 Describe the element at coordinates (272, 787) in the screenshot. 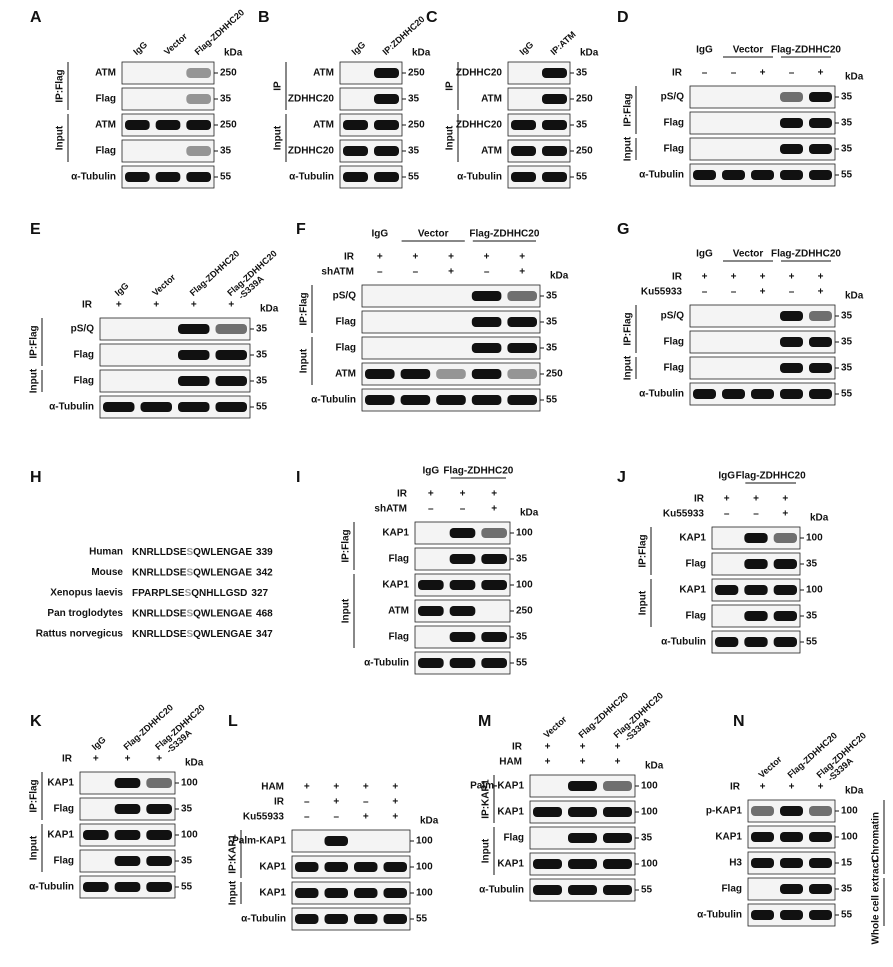

I see `condition-label: HAM` at that location.